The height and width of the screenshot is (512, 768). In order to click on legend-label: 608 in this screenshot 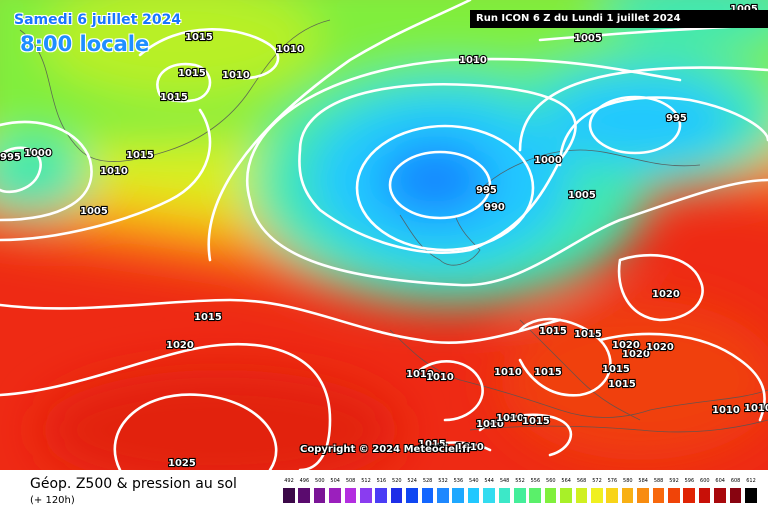, I will do `click(735, 481)`.